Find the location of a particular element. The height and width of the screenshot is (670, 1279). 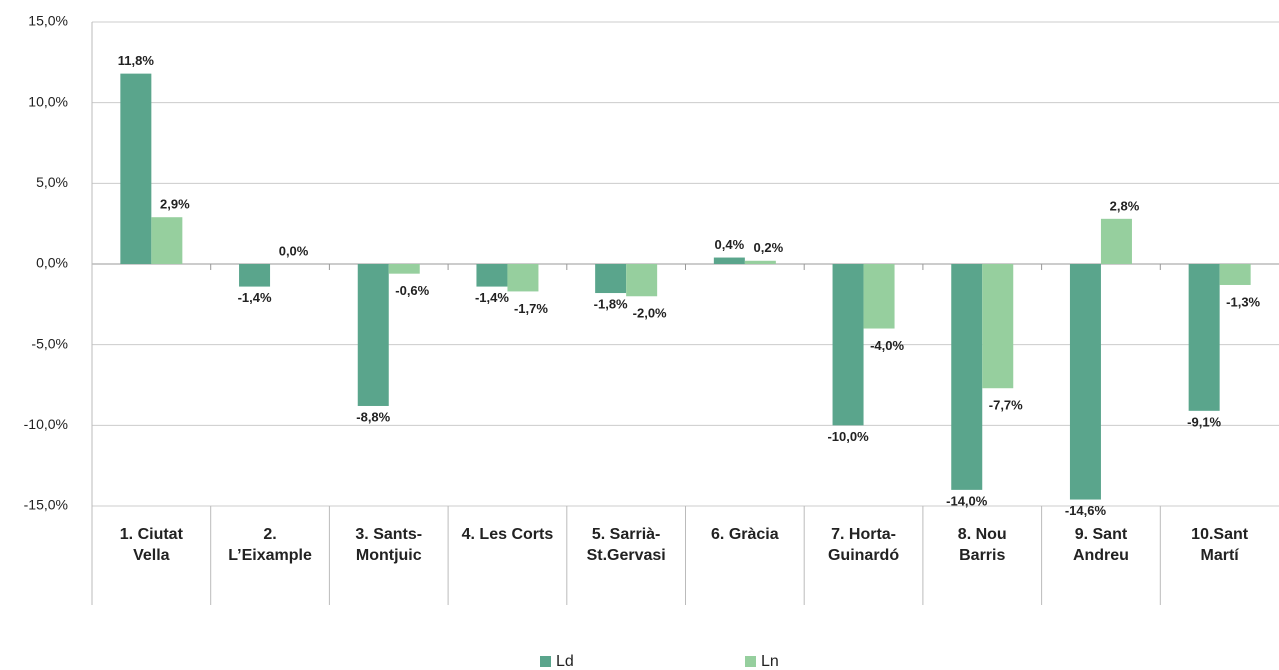

legend-label: Ld is located at coordinates (565, 661).